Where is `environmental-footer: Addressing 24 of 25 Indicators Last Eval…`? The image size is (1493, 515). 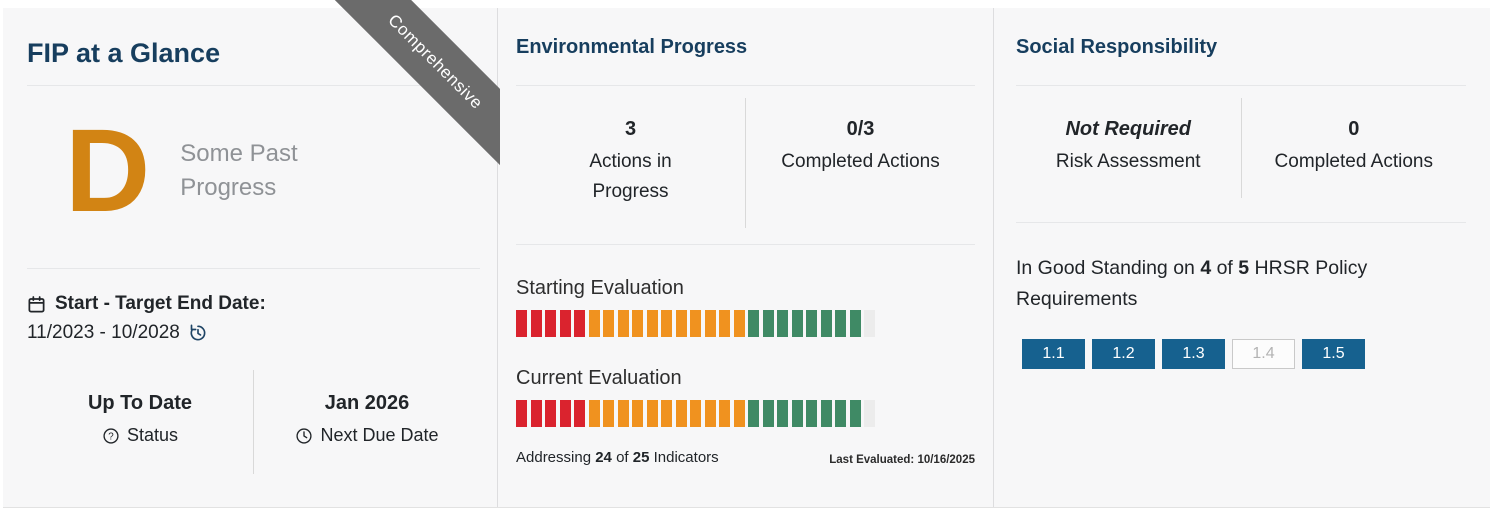
environmental-footer: Addressing 24 of 25 Indicators Last Eval… is located at coordinates (745, 457).